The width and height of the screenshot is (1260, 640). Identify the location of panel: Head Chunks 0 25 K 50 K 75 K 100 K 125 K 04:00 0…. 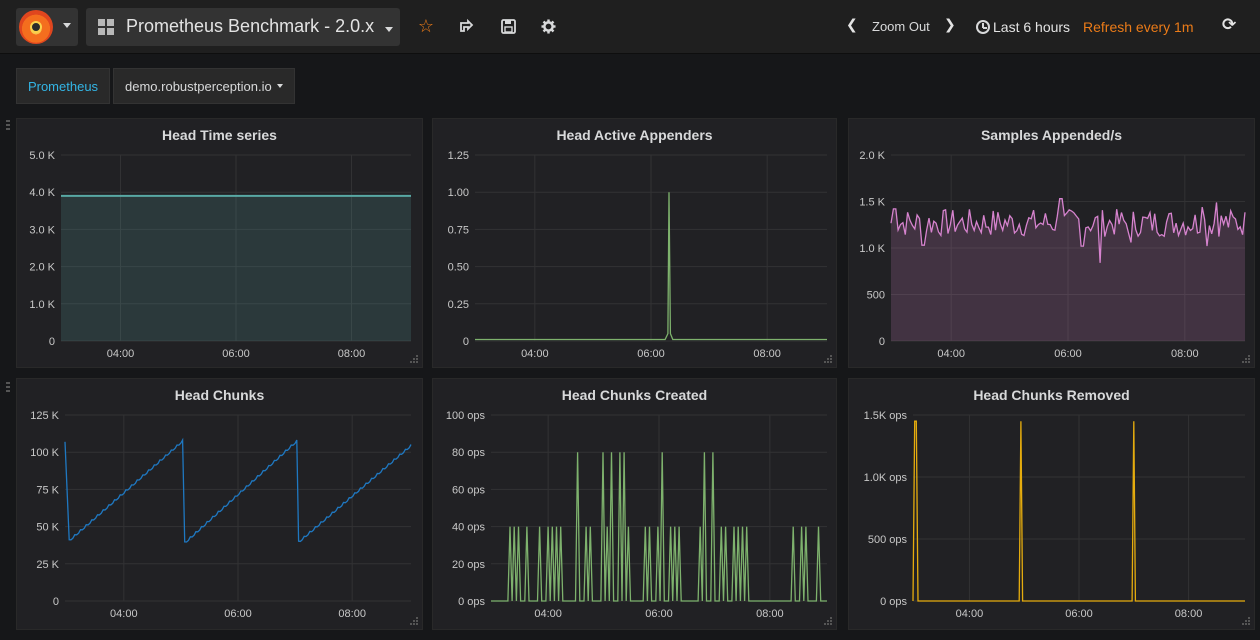
(219, 504).